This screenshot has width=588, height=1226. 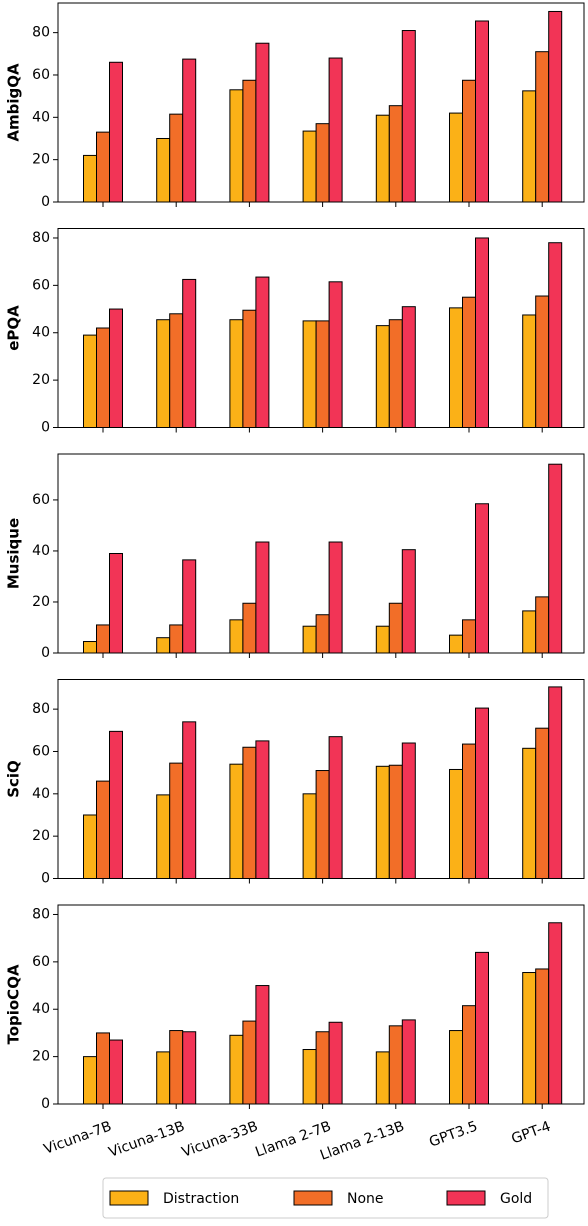 What do you see at coordinates (220, 1139) in the screenshot?
I see `x-tick-label: Vicuna-33B` at bounding box center [220, 1139].